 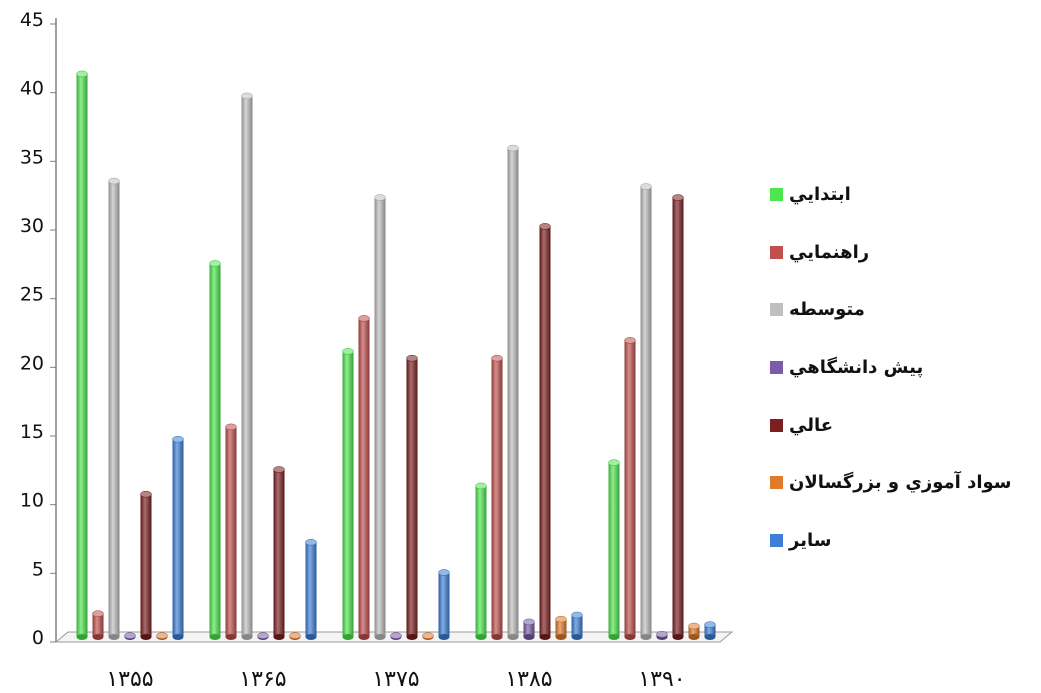 What do you see at coordinates (32, 295) in the screenshot?
I see `y-tick-label: 25` at bounding box center [32, 295].